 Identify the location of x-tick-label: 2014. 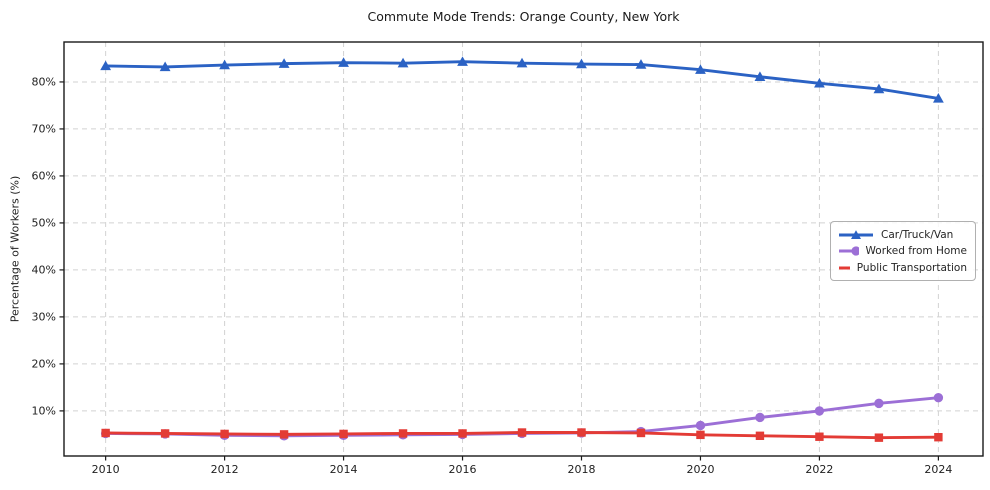
(344, 469).